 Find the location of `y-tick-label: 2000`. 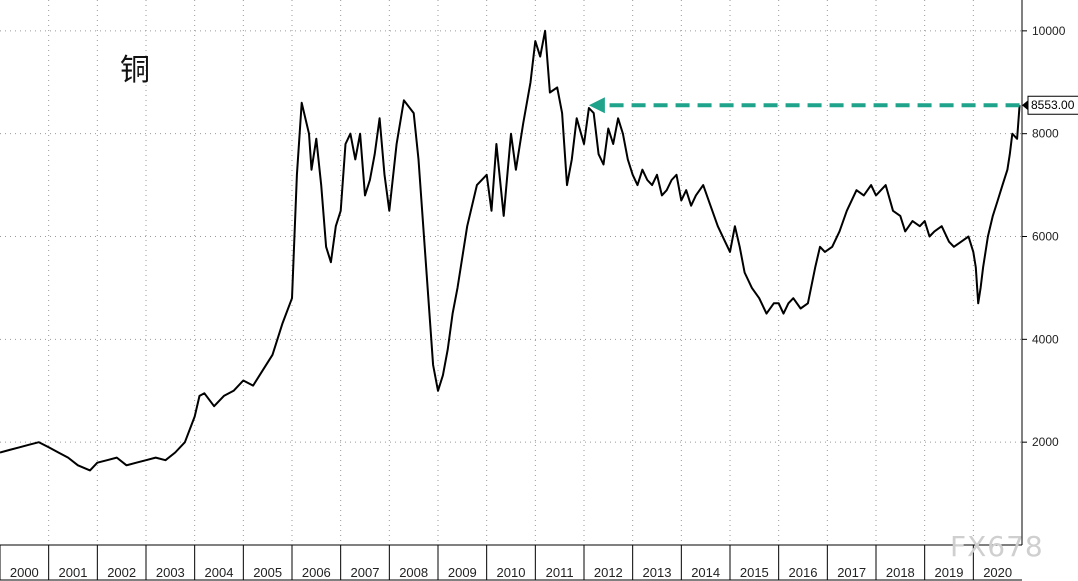

y-tick-label: 2000 is located at coordinates (1045, 442).